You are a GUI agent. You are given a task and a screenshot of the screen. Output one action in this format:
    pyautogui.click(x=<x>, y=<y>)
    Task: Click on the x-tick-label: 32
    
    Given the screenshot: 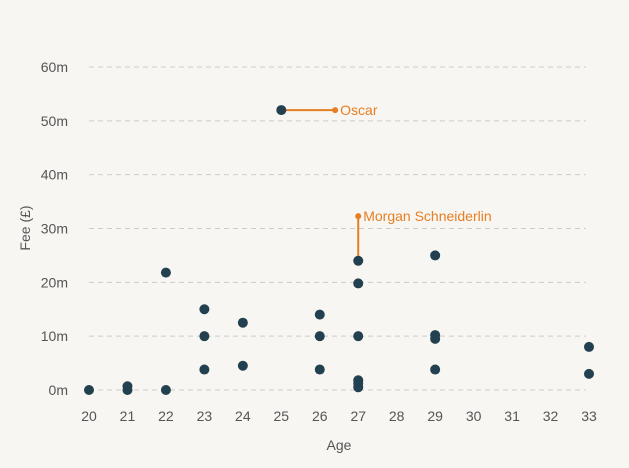 What is the action you would take?
    pyautogui.click(x=551, y=416)
    